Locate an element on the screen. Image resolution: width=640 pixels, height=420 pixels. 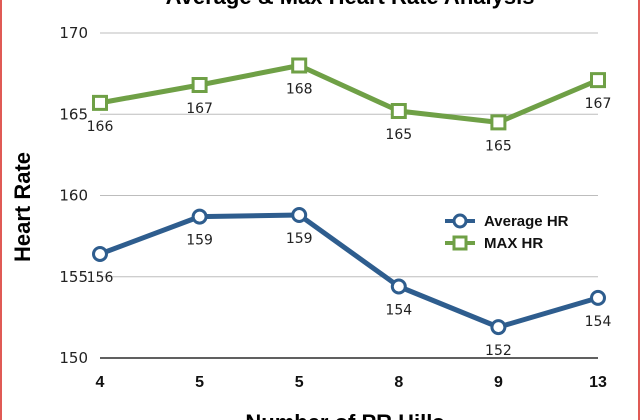
legend: Average HR MAX HR is located at coordinates (507, 232).